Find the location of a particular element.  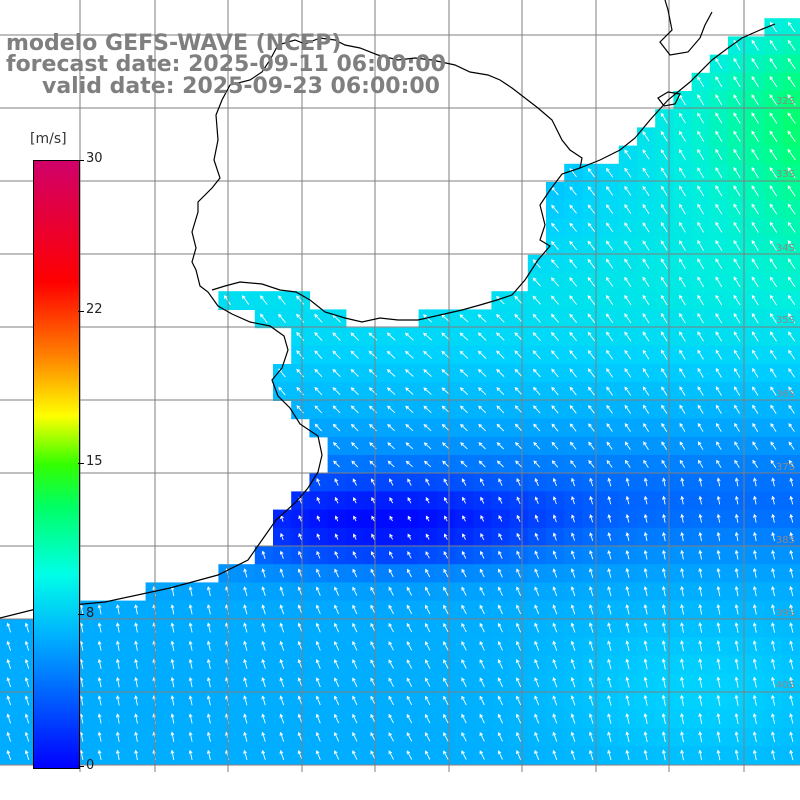

colorbar-tickmark is located at coordinates (81, 311).